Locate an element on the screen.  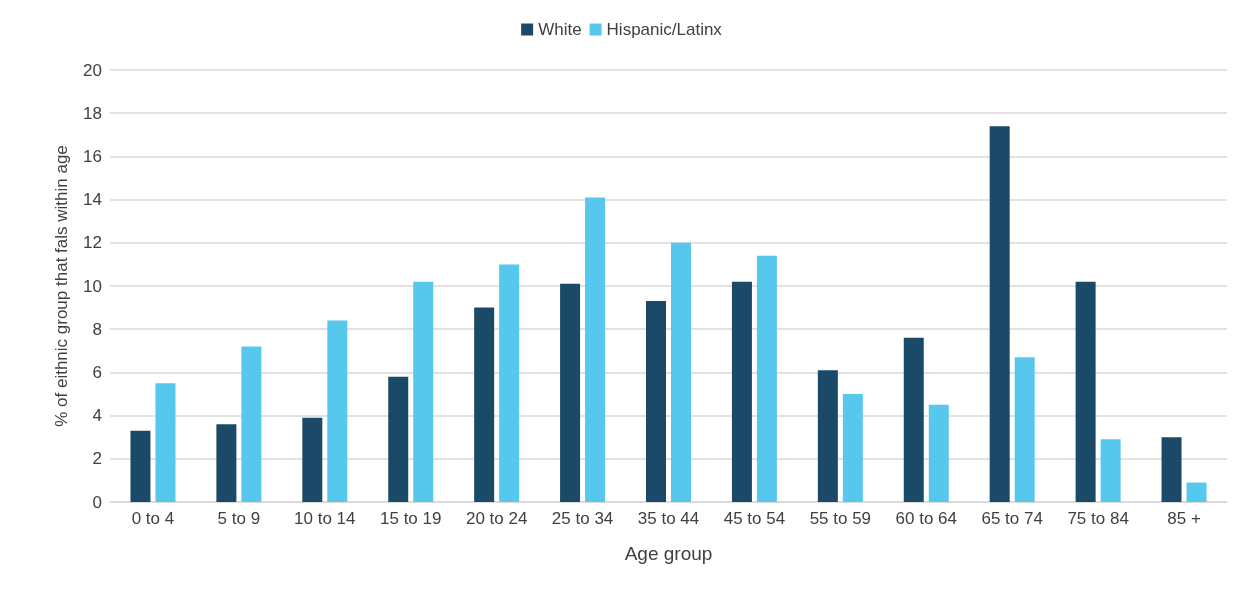
x-tick-label: 85 + is located at coordinates (1184, 518).